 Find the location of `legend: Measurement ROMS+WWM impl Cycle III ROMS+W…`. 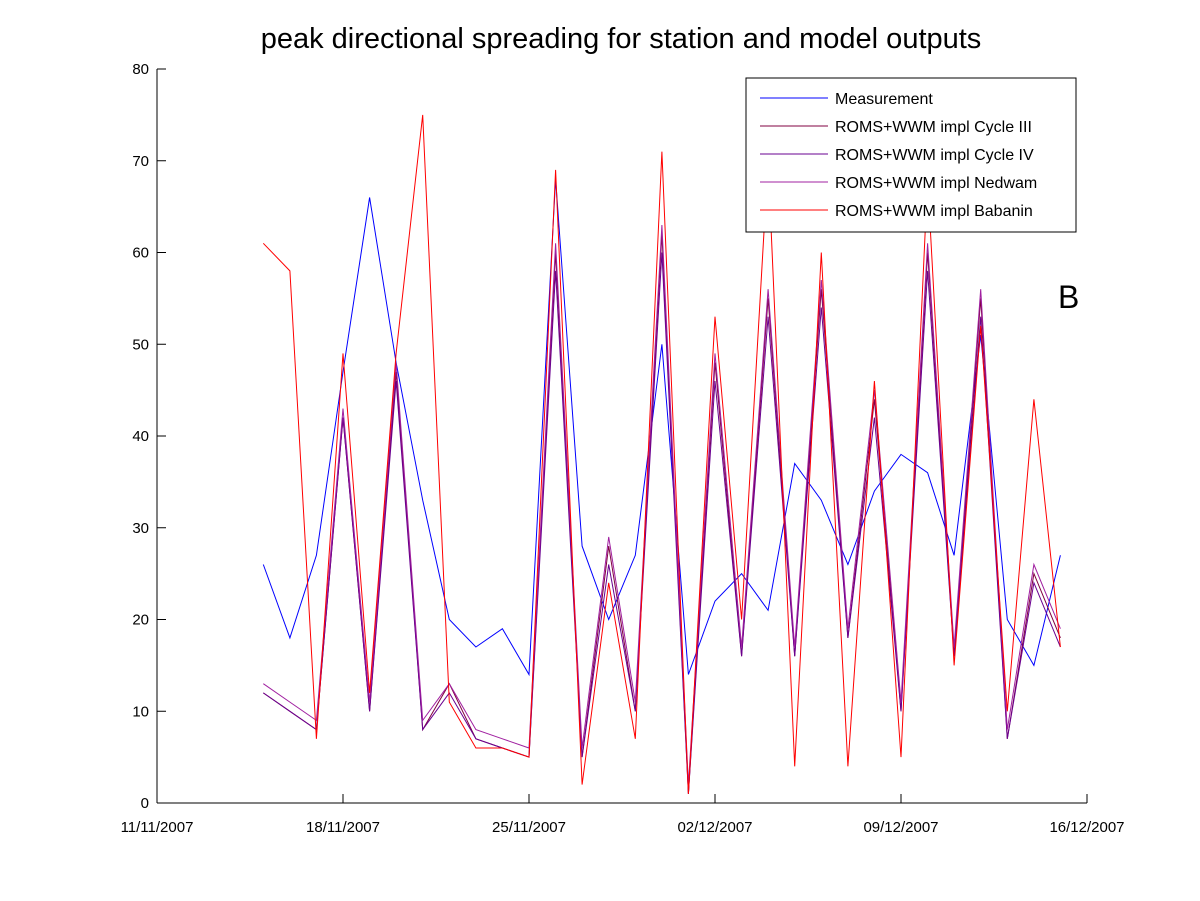

legend: Measurement ROMS+WWM impl Cycle III ROMS+W… is located at coordinates (911, 155).